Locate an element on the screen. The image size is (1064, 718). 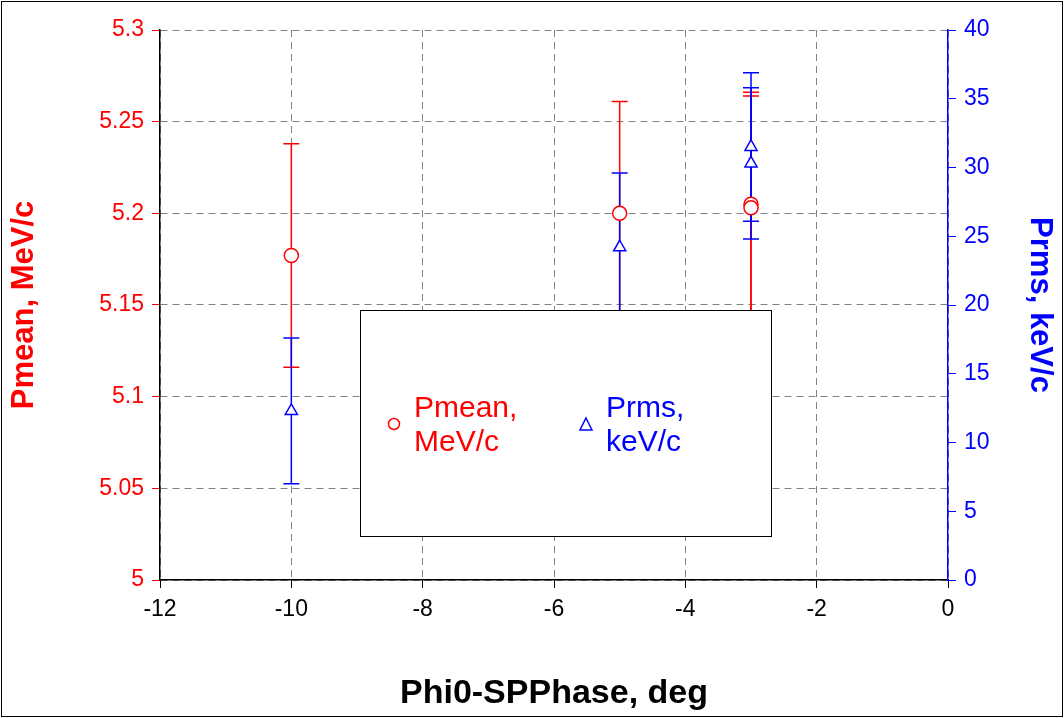
x-tick-label: -12 is located at coordinates (160, 608).